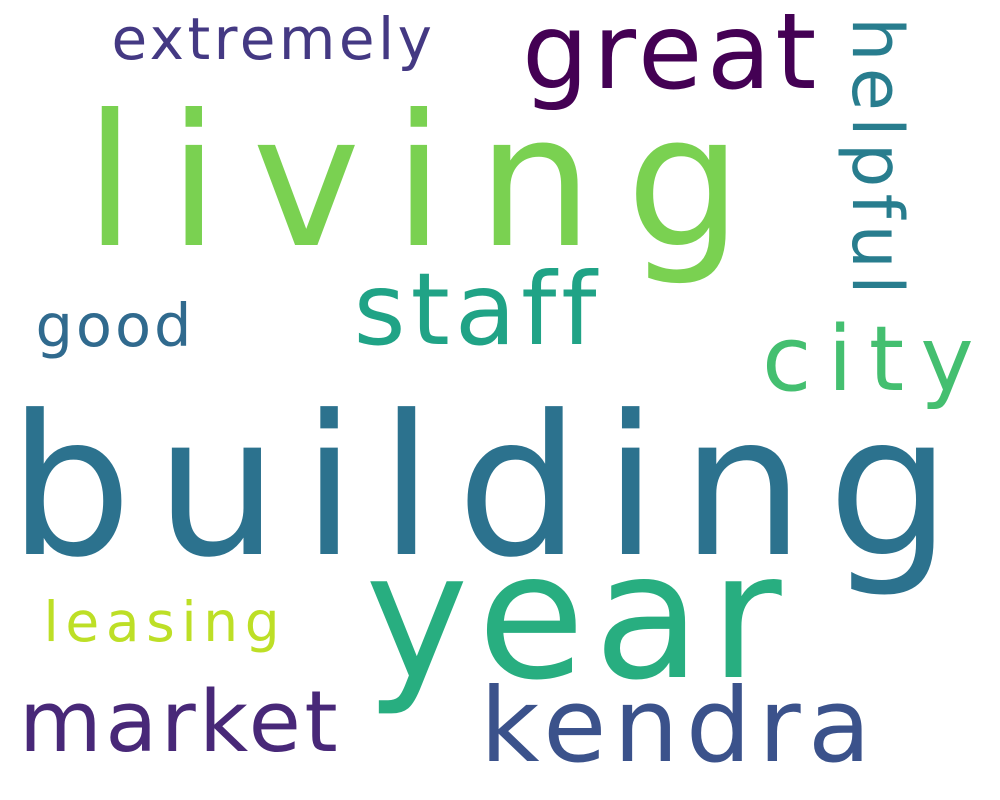 This screenshot has width=1000, height=800. What do you see at coordinates (578, 617) in the screenshot?
I see `word-year: year` at bounding box center [578, 617].